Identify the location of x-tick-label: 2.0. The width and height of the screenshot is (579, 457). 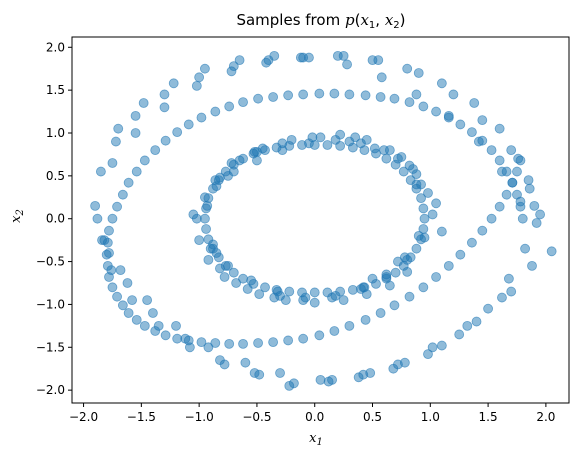
(545, 417).